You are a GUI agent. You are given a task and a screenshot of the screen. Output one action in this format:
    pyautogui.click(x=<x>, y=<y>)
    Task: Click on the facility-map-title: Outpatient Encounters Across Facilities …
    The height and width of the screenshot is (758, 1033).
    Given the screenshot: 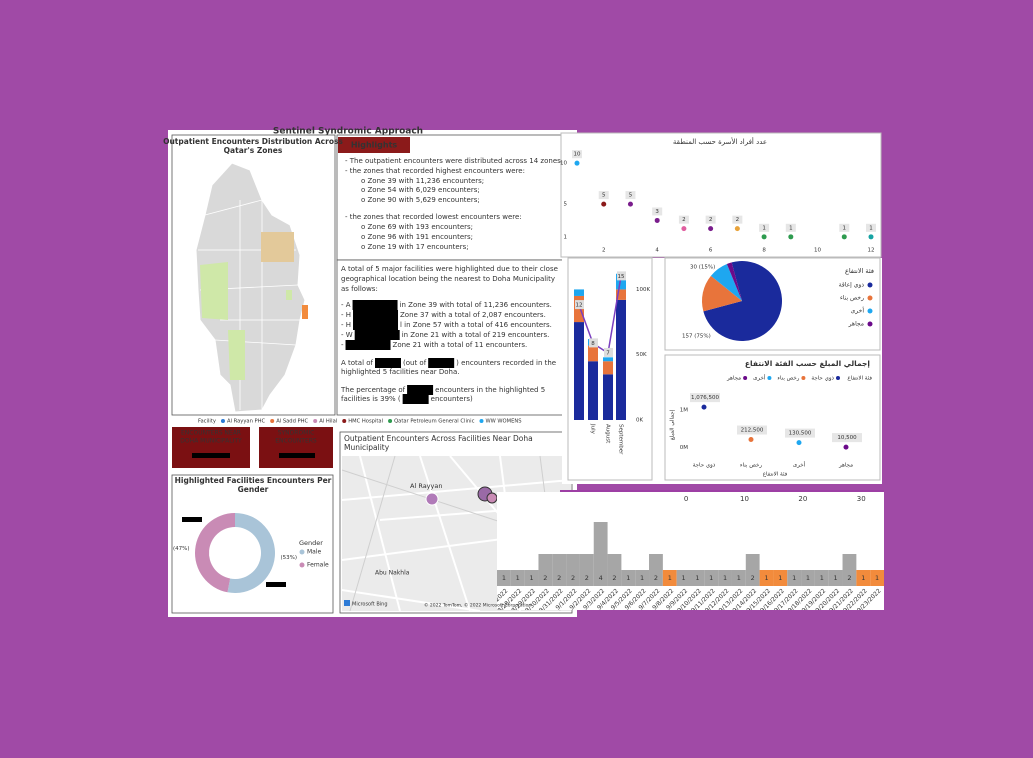 What is the action you would take?
    pyautogui.click(x=438, y=438)
    